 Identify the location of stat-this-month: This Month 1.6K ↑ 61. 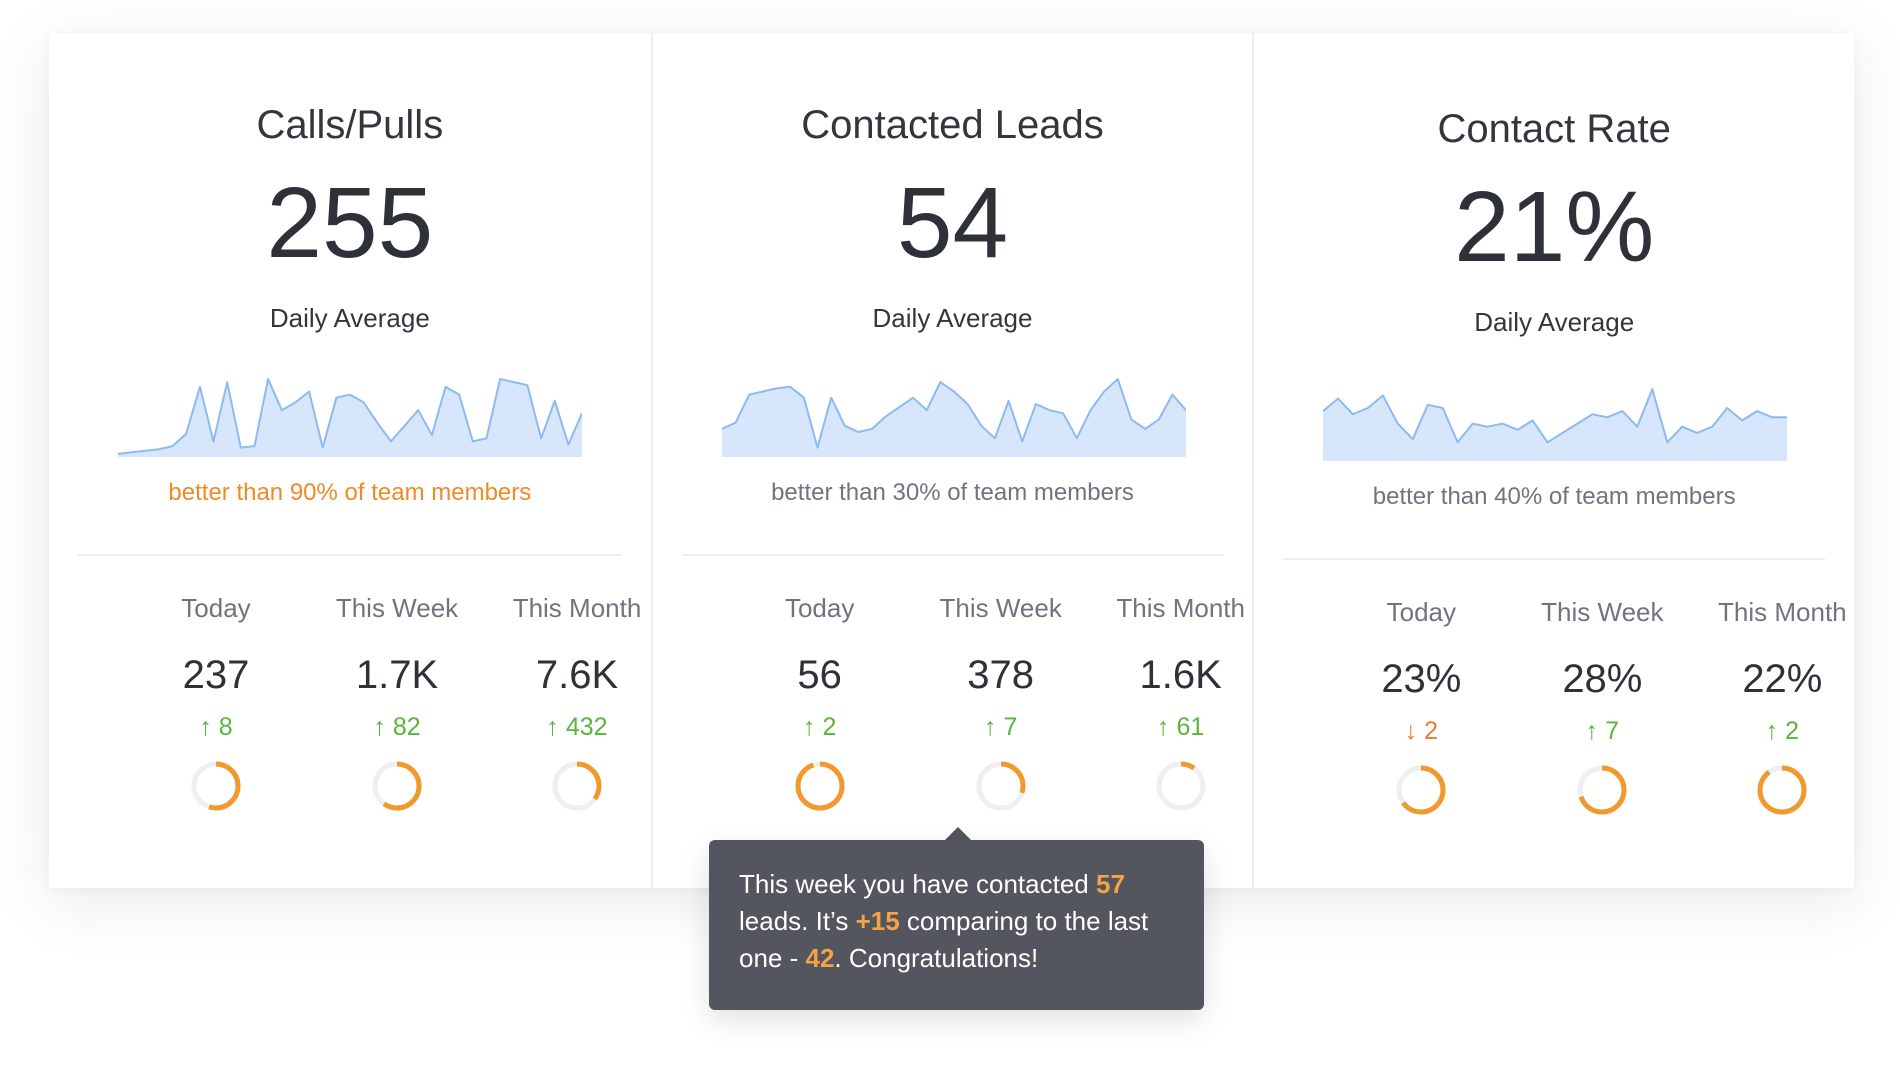
(1181, 703).